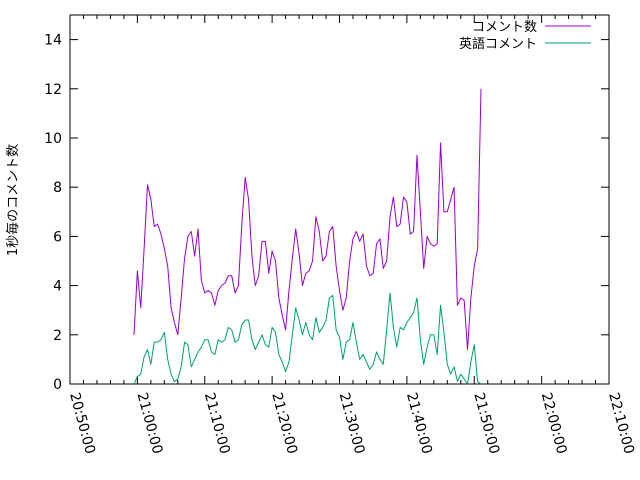 This screenshot has height=480, width=640. I want to click on legend-label: コメント数, so click(504, 27).